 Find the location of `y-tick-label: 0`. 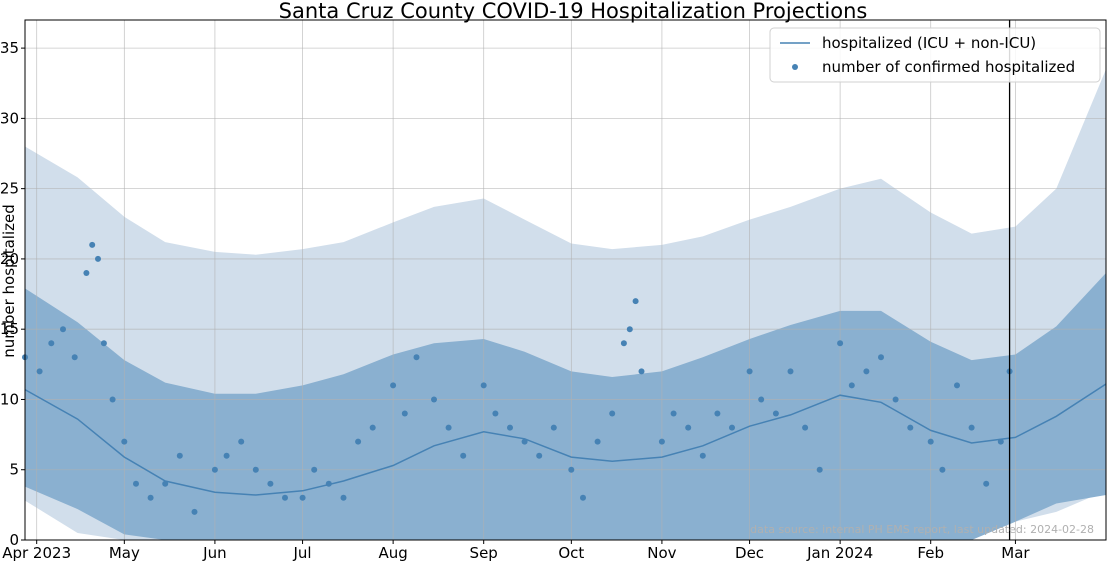

y-tick-label: 0 is located at coordinates (14, 540).